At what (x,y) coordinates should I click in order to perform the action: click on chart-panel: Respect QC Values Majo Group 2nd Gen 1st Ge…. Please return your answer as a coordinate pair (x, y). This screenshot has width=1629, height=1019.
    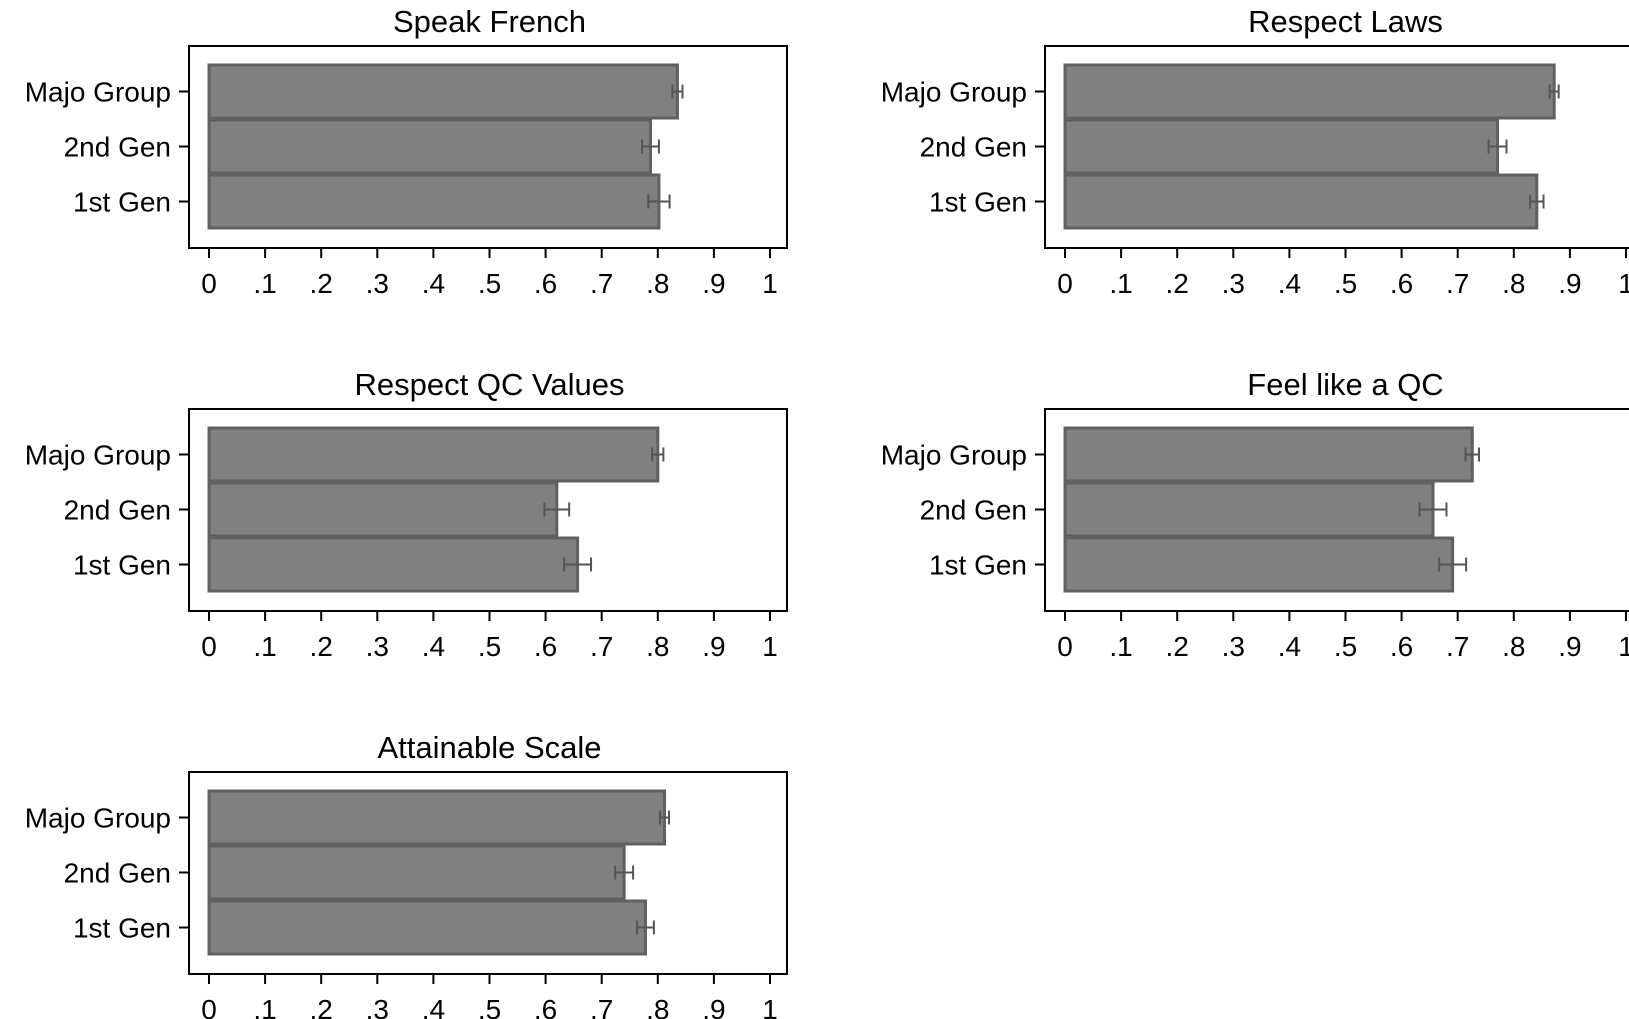
    Looking at the image, I should click on (406, 514).